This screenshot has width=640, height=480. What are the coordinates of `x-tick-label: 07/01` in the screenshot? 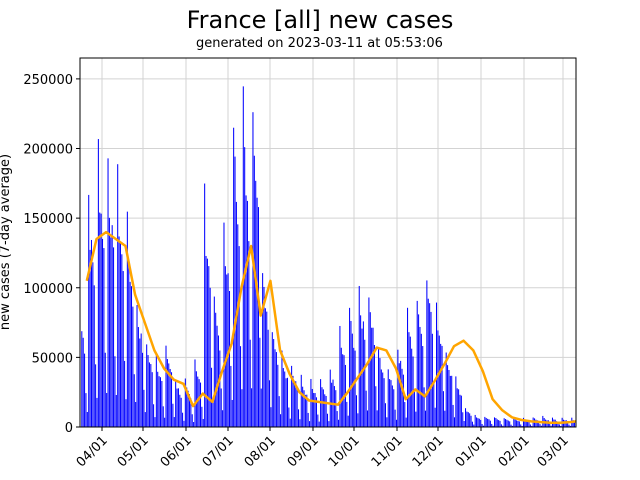 It's located at (218, 451).